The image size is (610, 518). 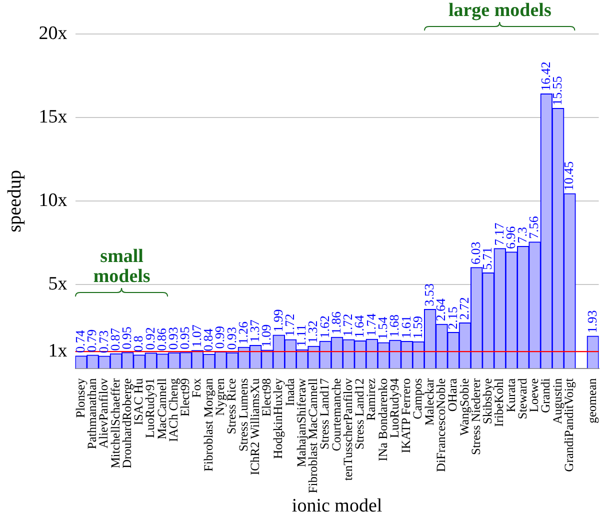 What do you see at coordinates (127, 423) in the screenshot?
I see `x-tick-label: DrouhardRoberge` at bounding box center [127, 423].